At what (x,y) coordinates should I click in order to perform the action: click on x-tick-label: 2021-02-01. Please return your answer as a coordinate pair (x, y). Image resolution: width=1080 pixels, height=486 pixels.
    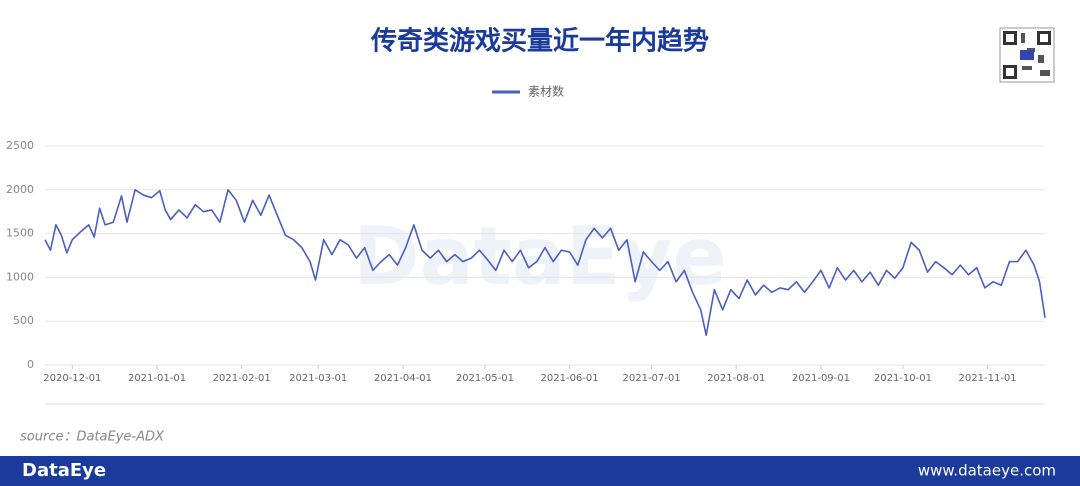
    Looking at the image, I should click on (242, 378).